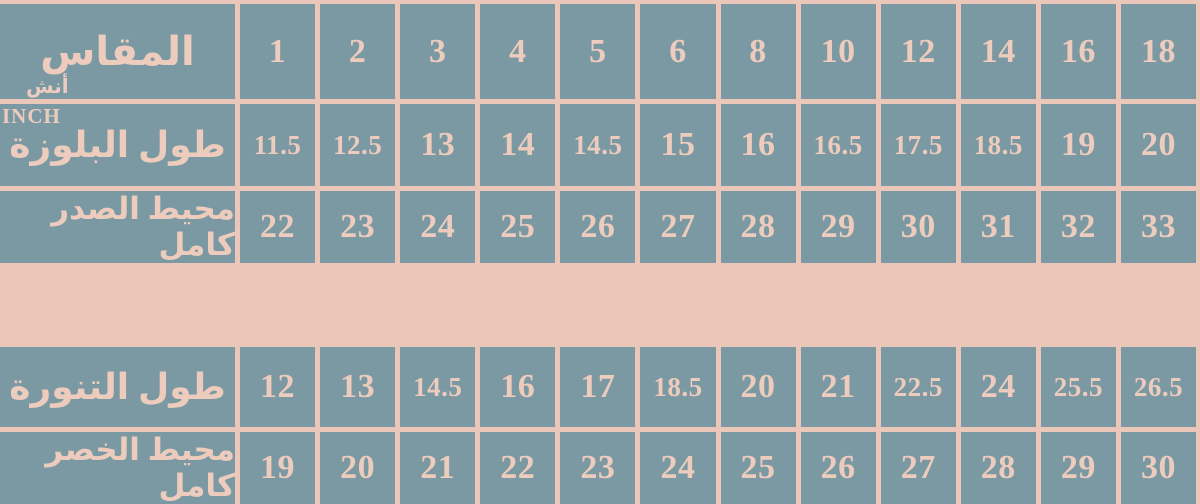 This screenshot has width=1200, height=504. Describe the element at coordinates (438, 51) in the screenshot. I see `size-value-cell: 3` at that location.